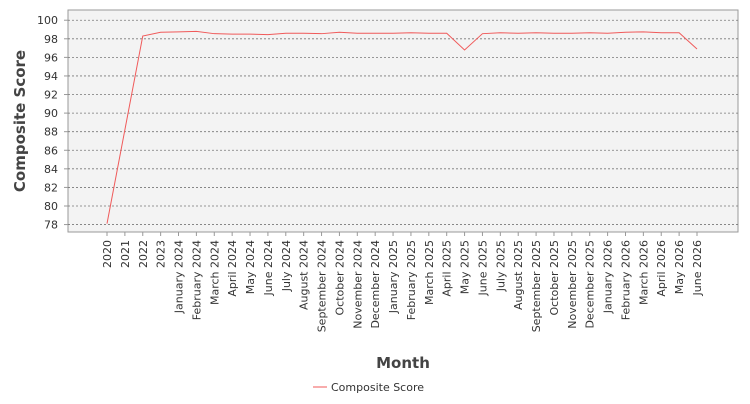 This screenshot has width=750, height=404. Describe the element at coordinates (500, 266) in the screenshot. I see `x-tick-label: July 2025` at that location.